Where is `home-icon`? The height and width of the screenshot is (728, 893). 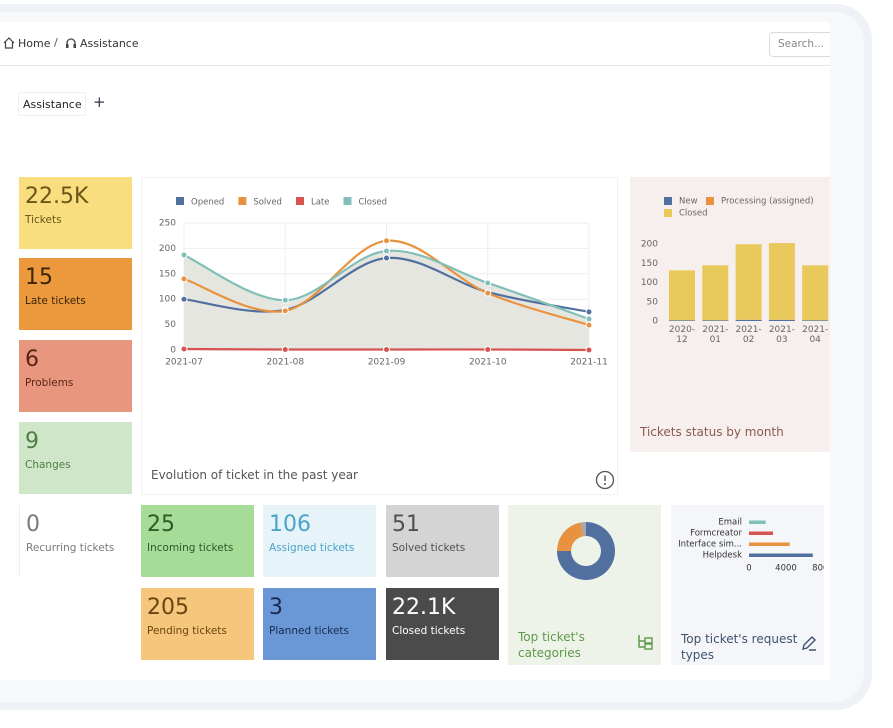 home-icon is located at coordinates (9, 43).